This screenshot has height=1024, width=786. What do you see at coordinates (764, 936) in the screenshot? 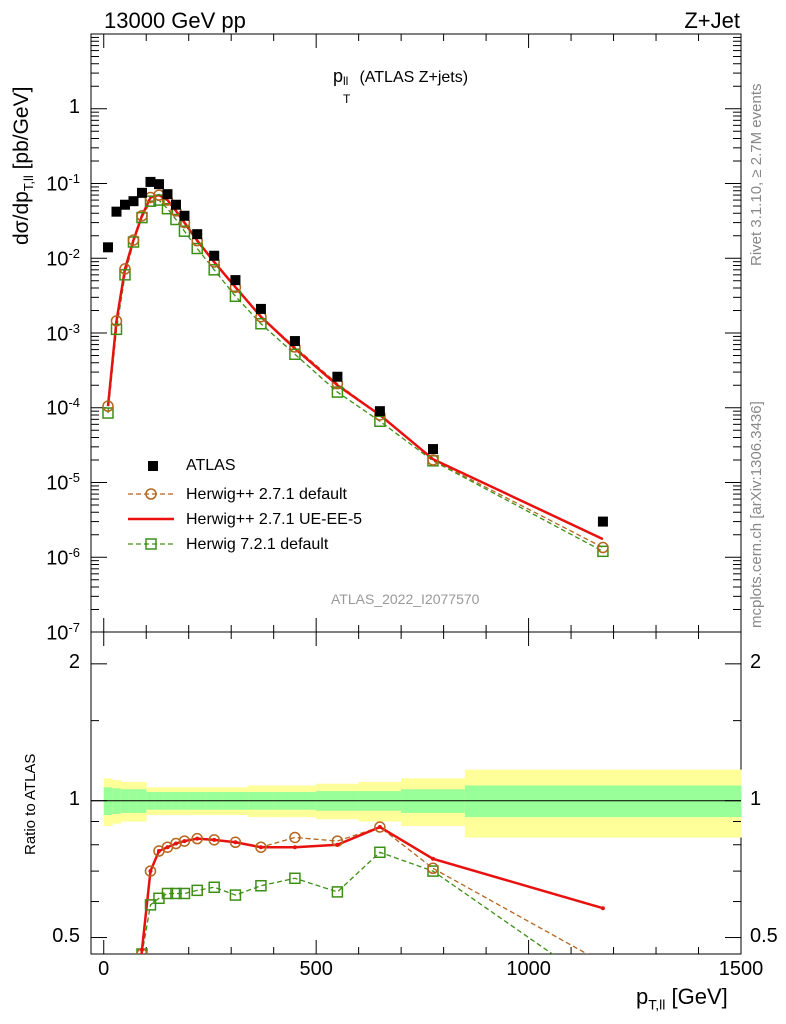
I see `ratio-y-tick-label-right: 0.5` at bounding box center [764, 936].